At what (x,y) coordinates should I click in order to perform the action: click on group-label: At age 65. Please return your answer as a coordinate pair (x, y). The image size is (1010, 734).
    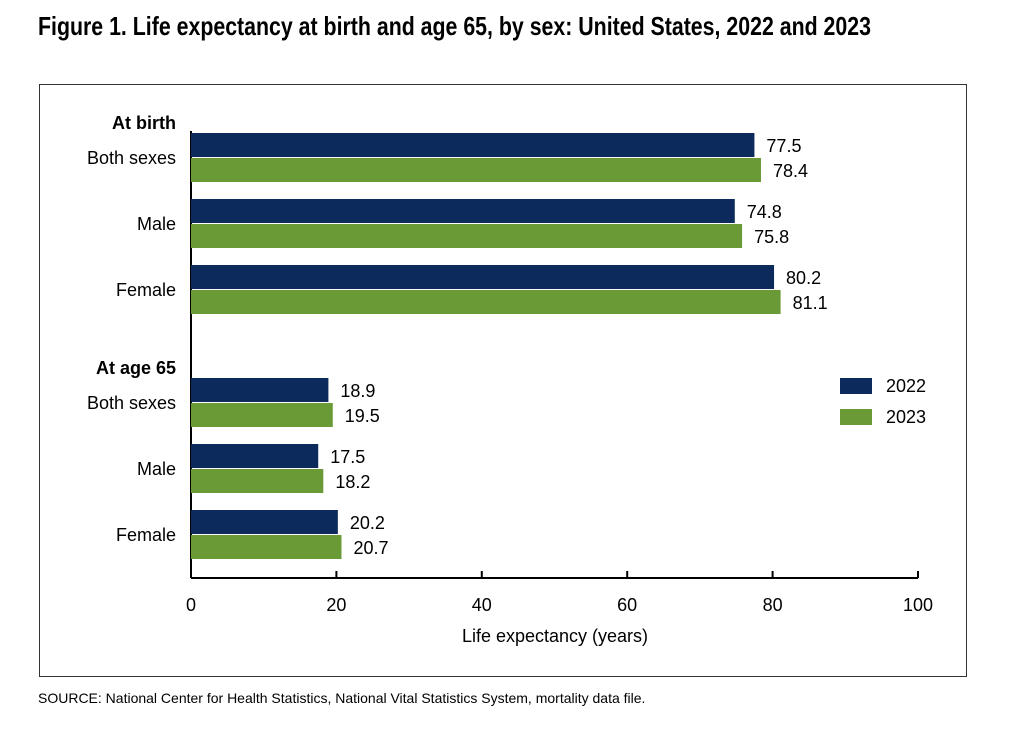
    Looking at the image, I should click on (136, 368).